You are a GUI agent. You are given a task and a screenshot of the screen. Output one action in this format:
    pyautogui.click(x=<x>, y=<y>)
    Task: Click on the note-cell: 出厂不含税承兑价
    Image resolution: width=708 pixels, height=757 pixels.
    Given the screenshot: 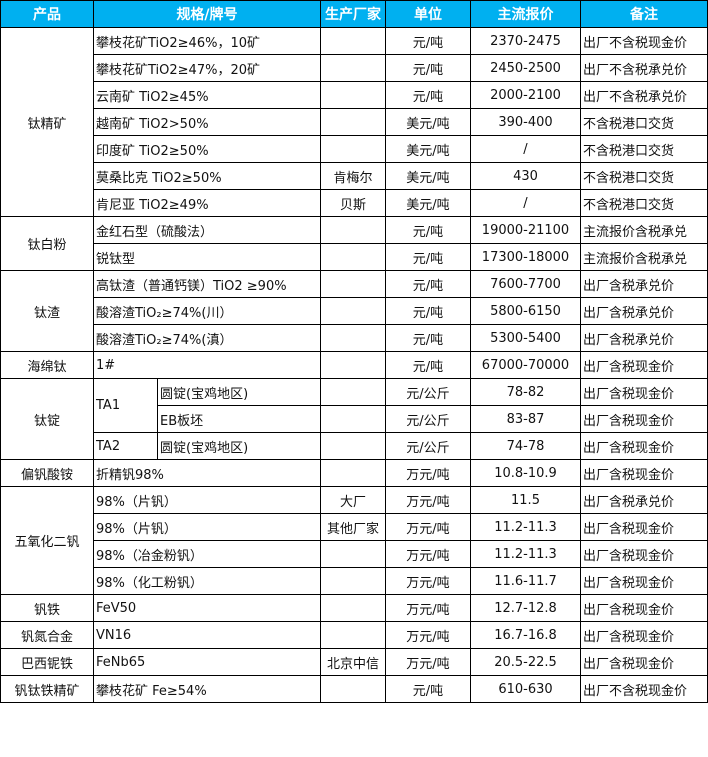 What is the action you would take?
    pyautogui.click(x=644, y=68)
    